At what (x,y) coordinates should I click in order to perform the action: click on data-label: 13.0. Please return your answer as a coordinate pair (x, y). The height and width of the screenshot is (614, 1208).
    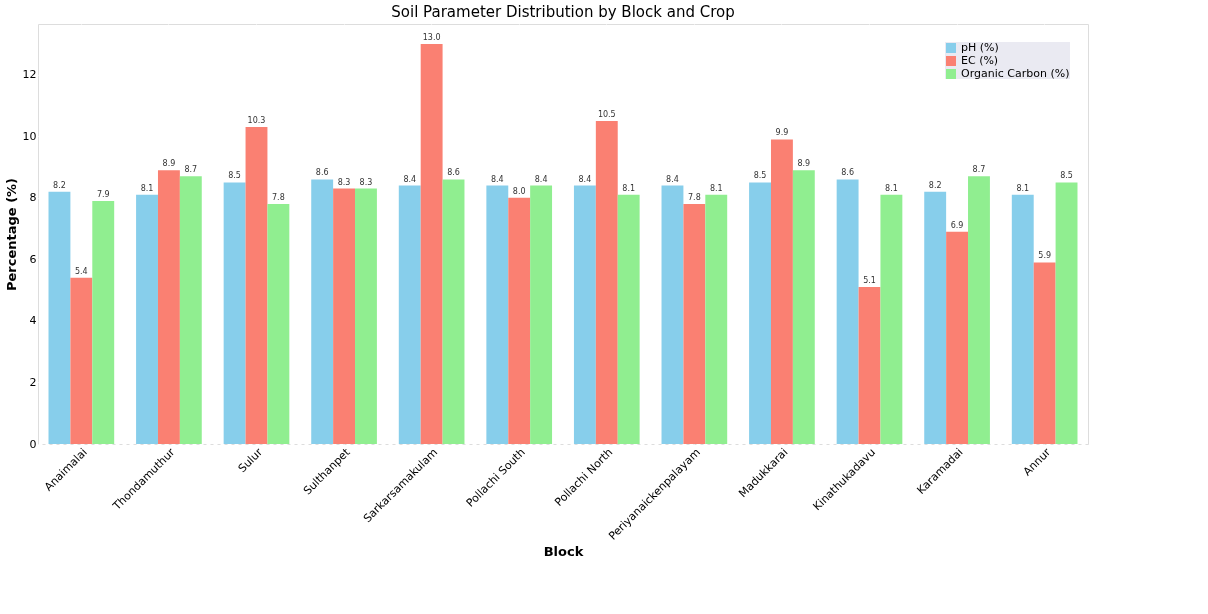
    Looking at the image, I should click on (431, 37).